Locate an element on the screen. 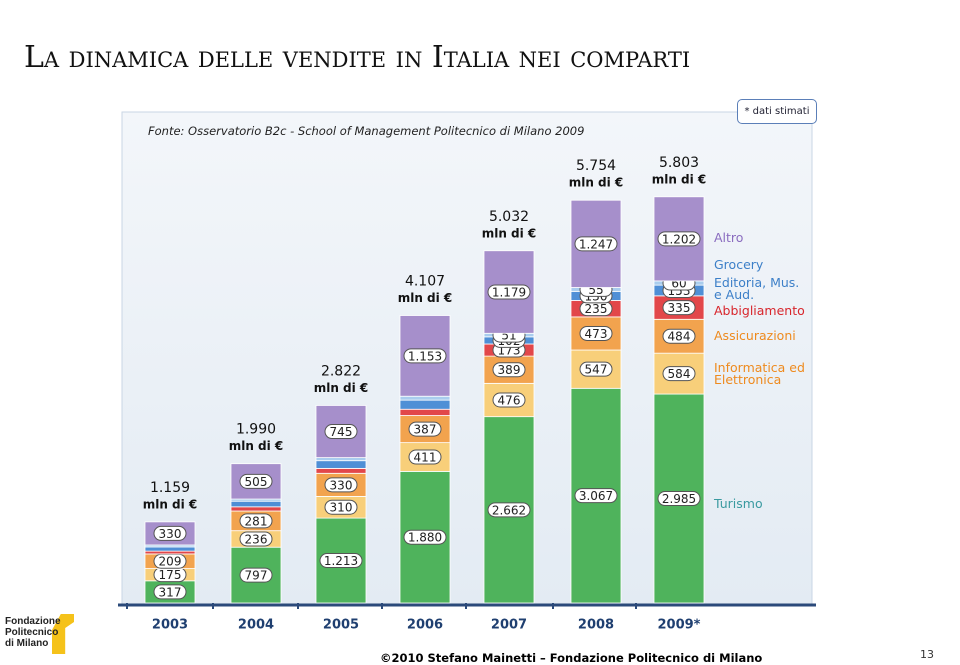  value-label: 387 is located at coordinates (425, 430).